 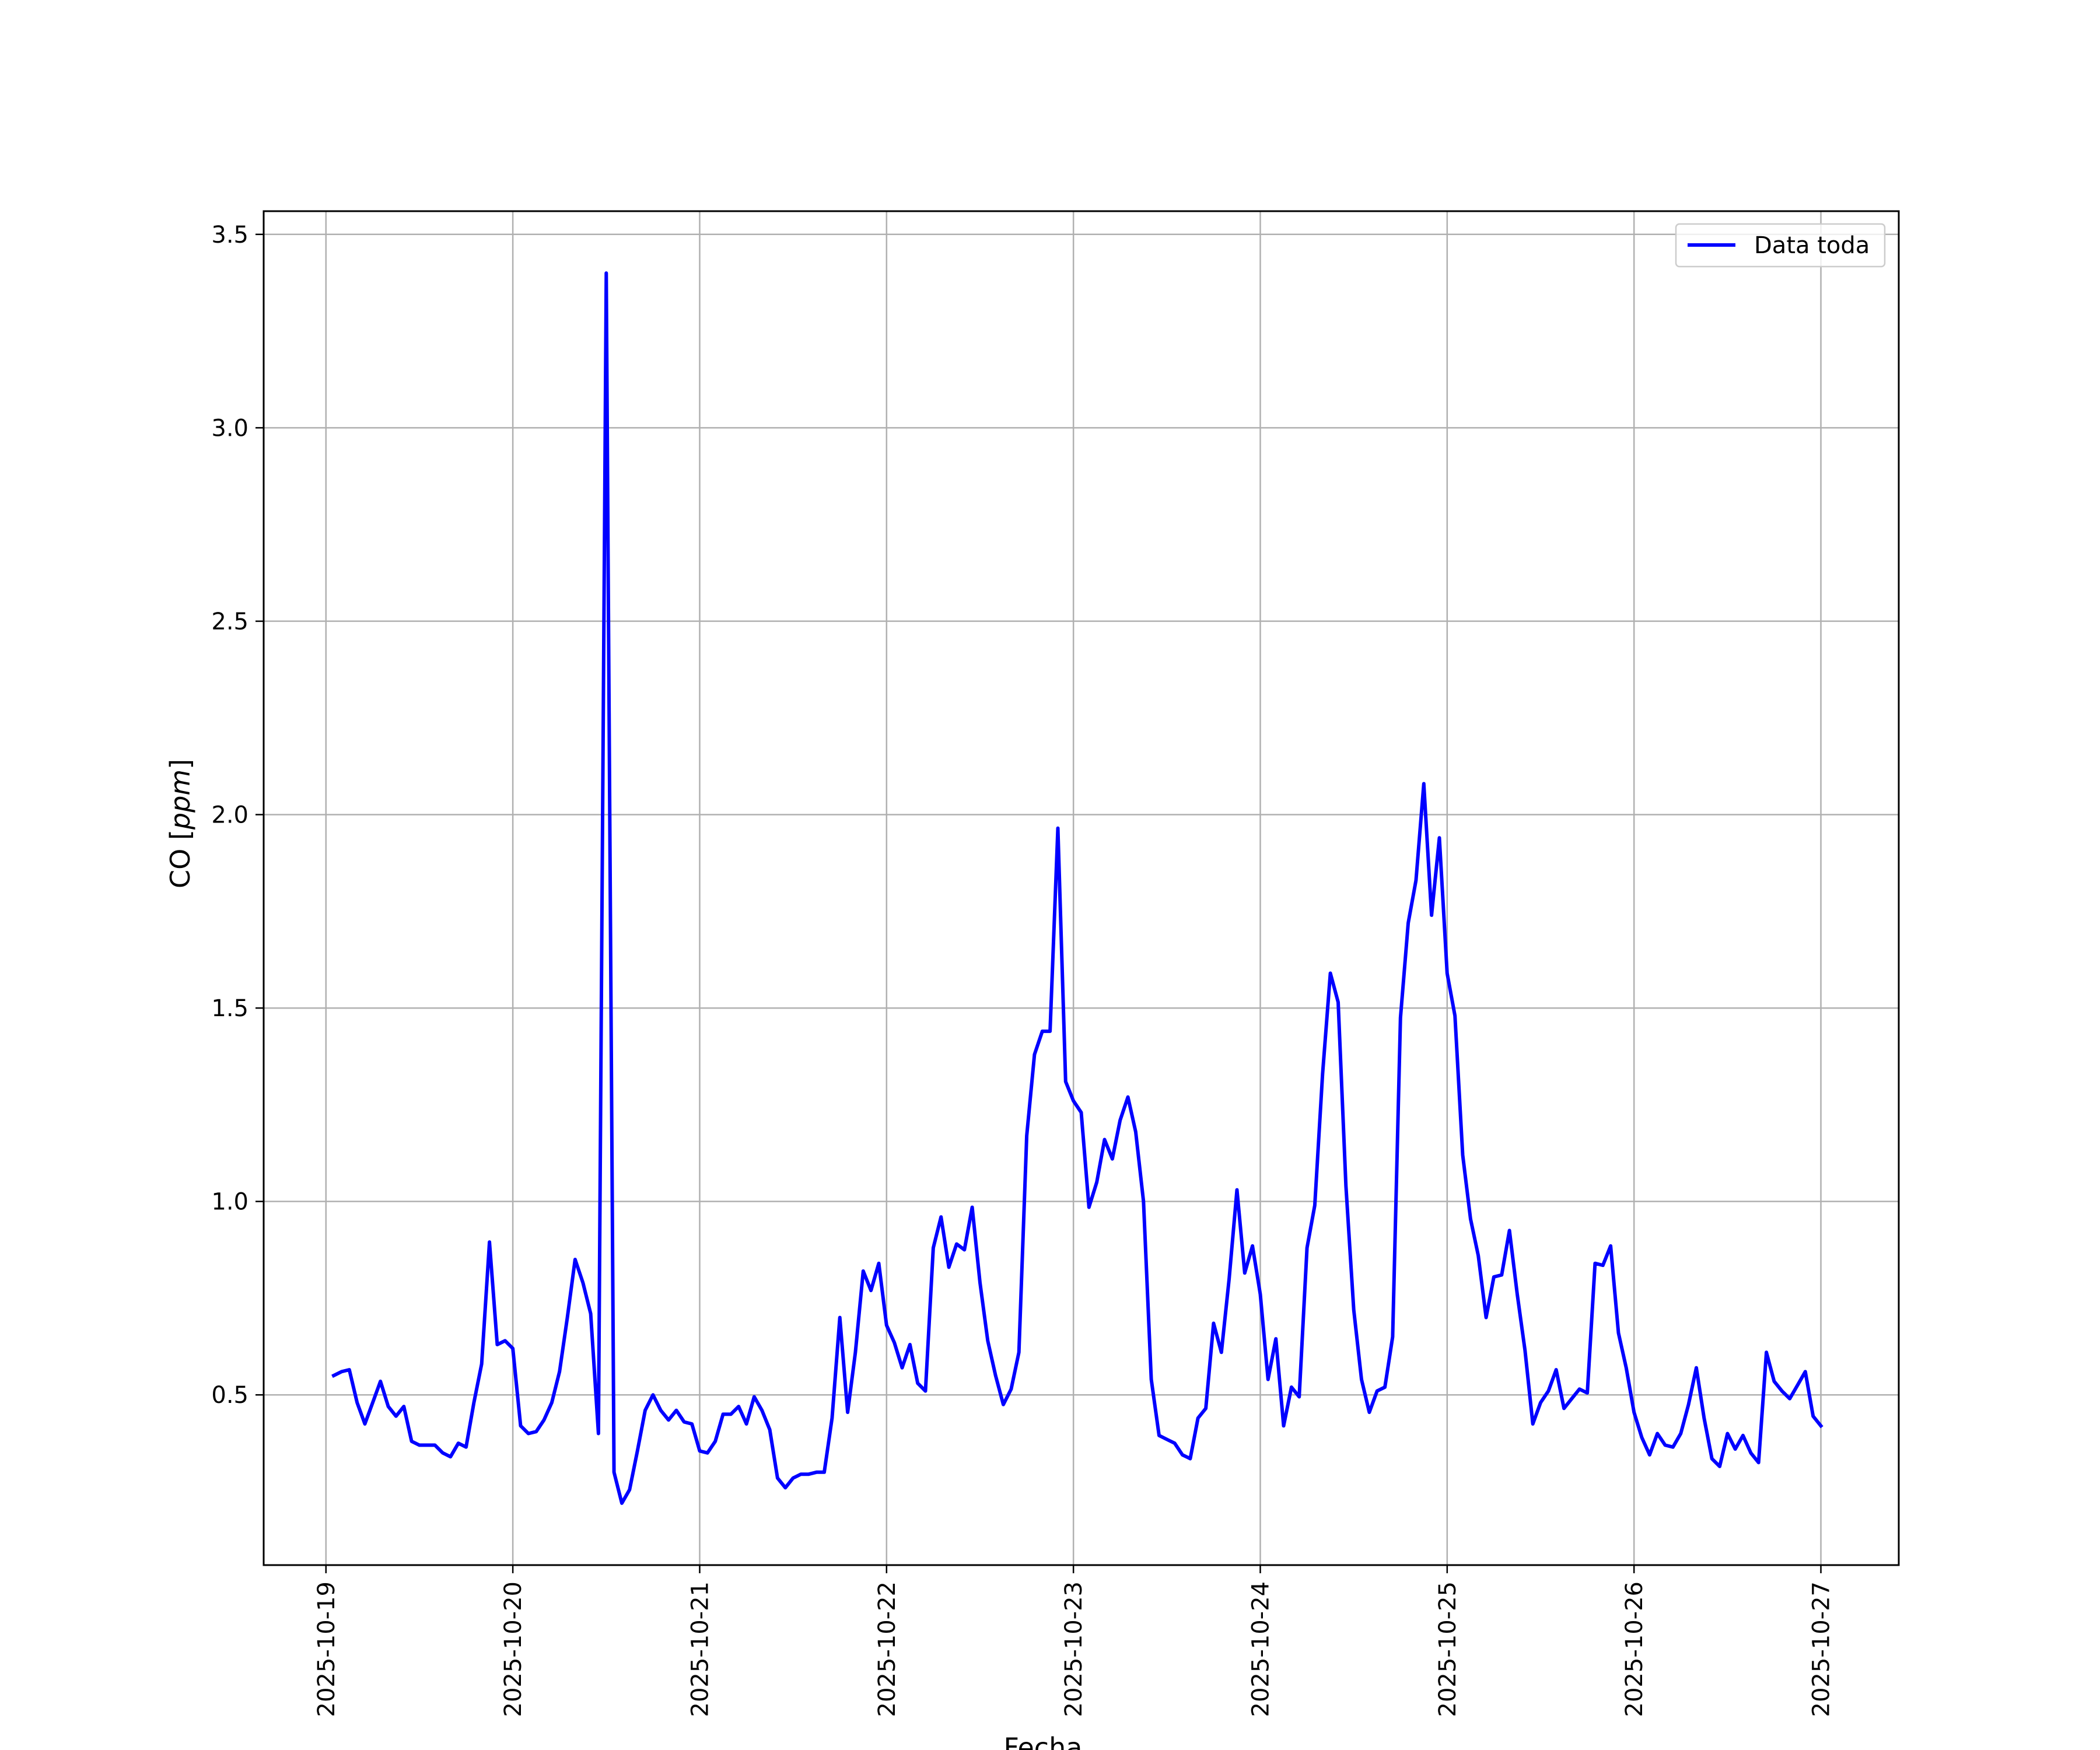 What do you see at coordinates (700, 1649) in the screenshot?
I see `x-tick-label: 2025-10-21` at bounding box center [700, 1649].